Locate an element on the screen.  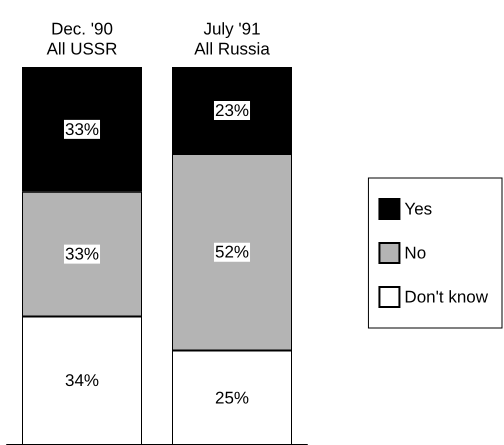
x-tick-label: July '91 All Russia is located at coordinates (232, 39).